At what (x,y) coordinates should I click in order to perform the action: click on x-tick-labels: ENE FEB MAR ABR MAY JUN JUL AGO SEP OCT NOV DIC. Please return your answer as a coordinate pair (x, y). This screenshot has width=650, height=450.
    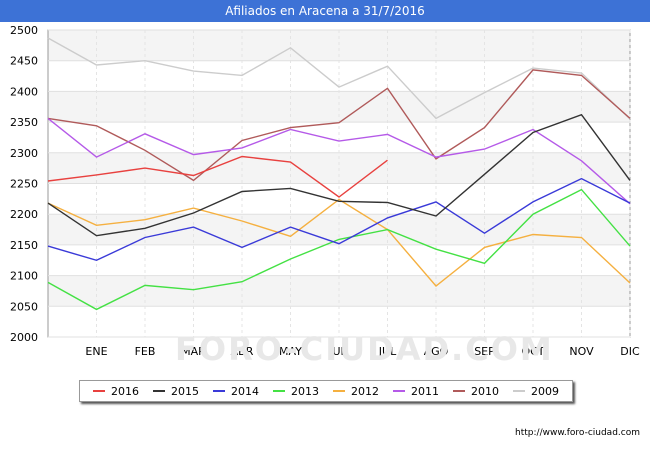
    Looking at the image, I should click on (362, 351).